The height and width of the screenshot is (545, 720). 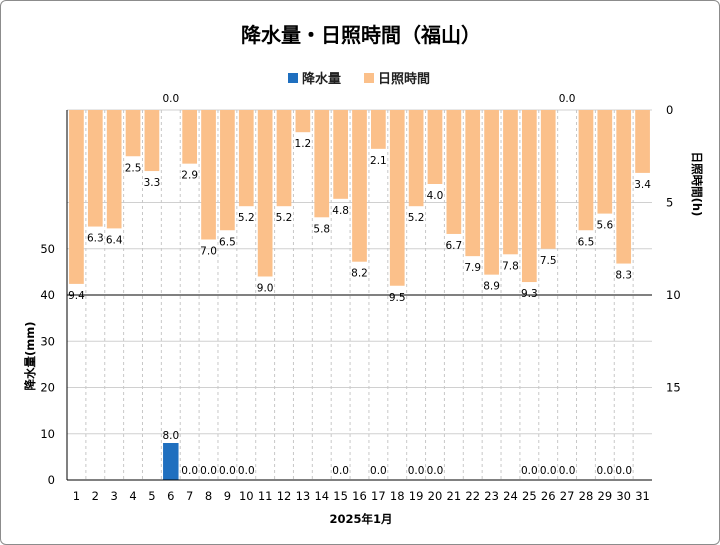 What do you see at coordinates (170, 496) in the screenshot?
I see `x-tick-label: 6` at bounding box center [170, 496].